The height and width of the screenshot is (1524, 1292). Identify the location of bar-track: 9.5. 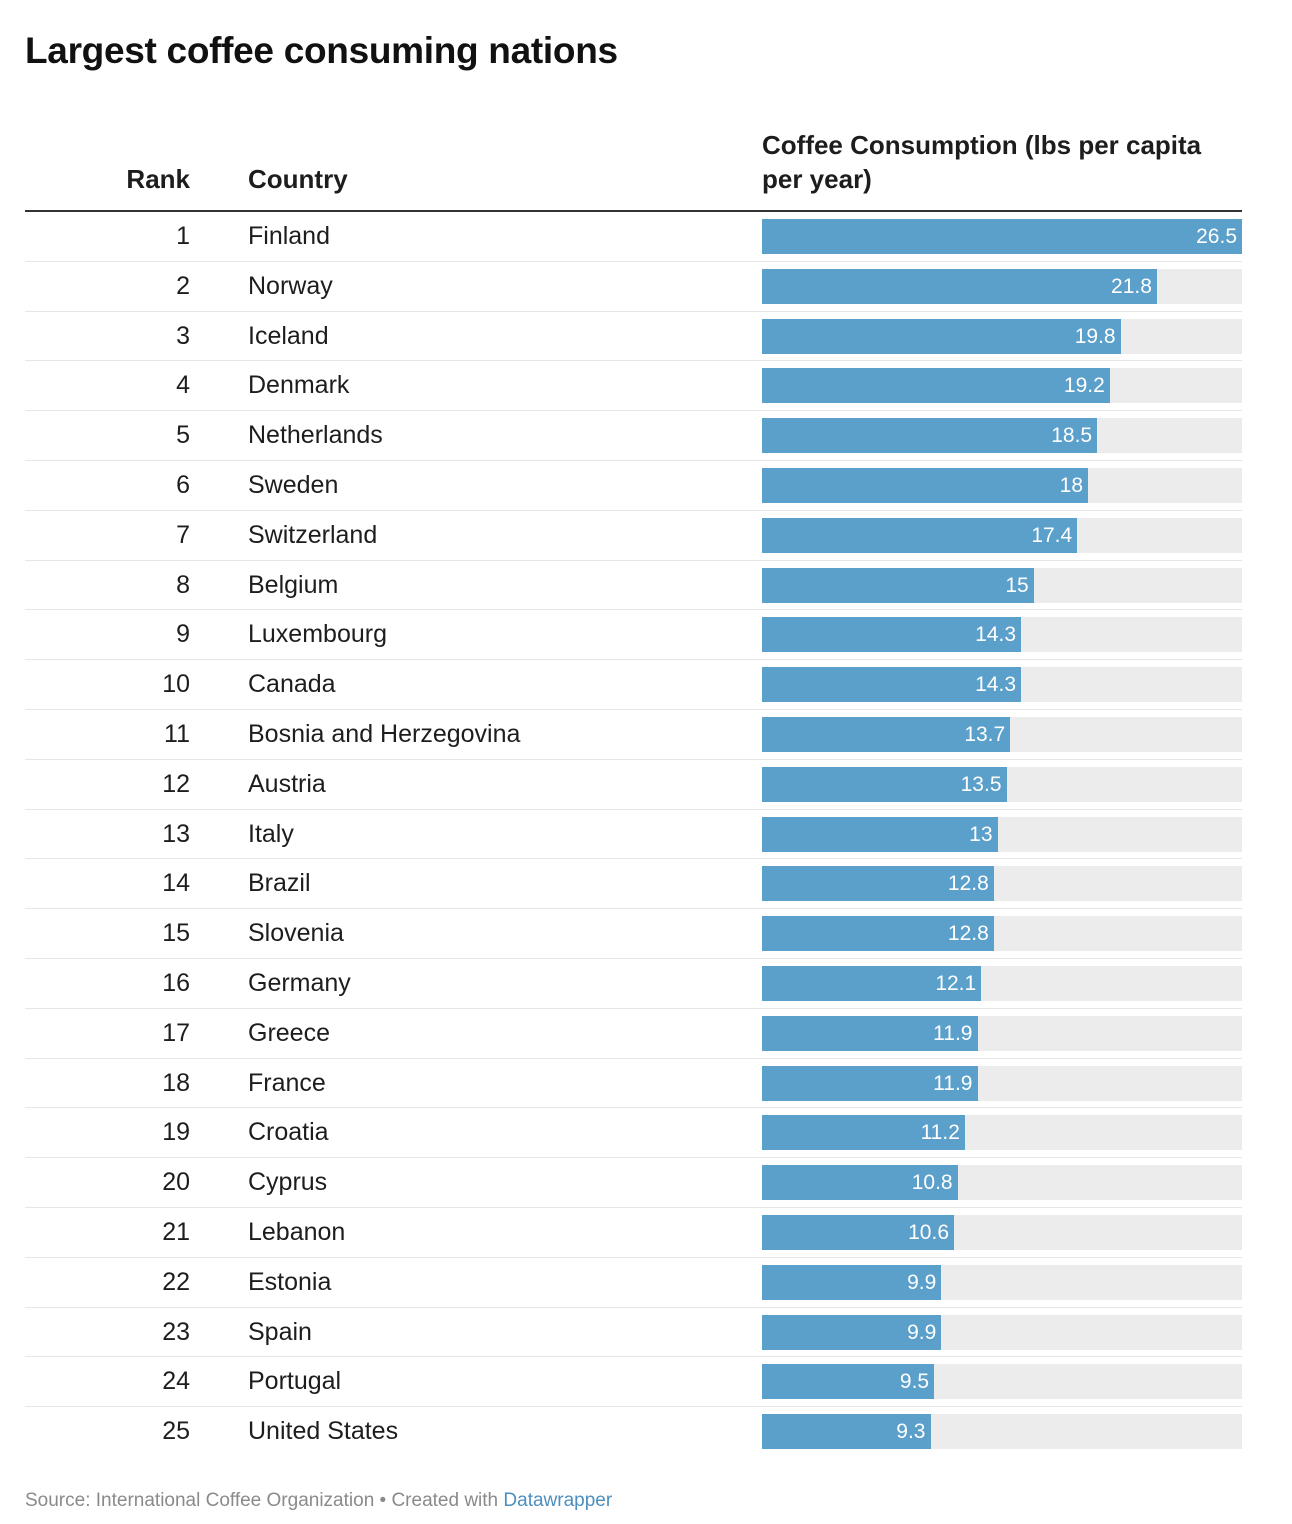
(1002, 1382).